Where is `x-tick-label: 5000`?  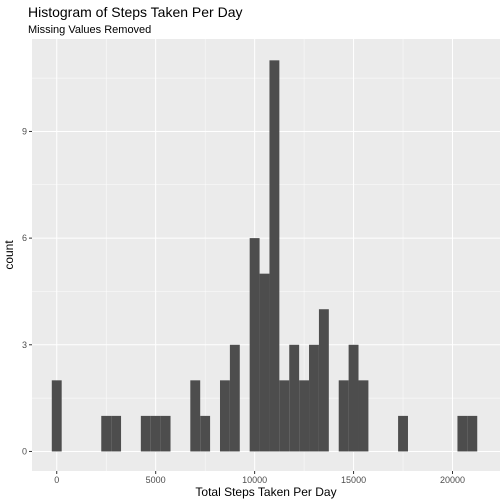
x-tick-label: 5000 is located at coordinates (156, 480).